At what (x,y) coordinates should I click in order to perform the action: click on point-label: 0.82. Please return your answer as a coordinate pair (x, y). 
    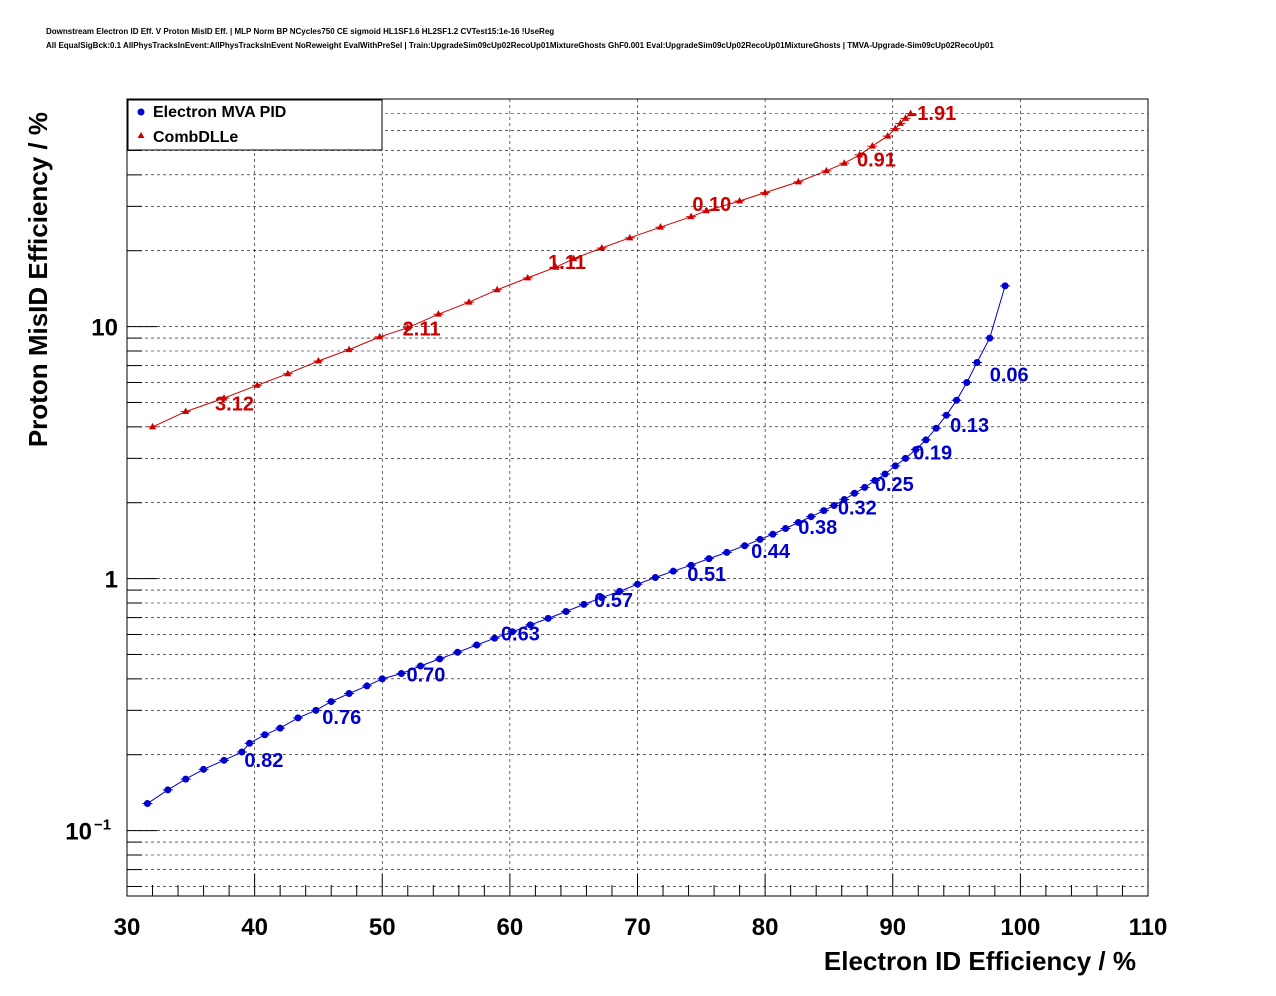
    Looking at the image, I should click on (263, 761).